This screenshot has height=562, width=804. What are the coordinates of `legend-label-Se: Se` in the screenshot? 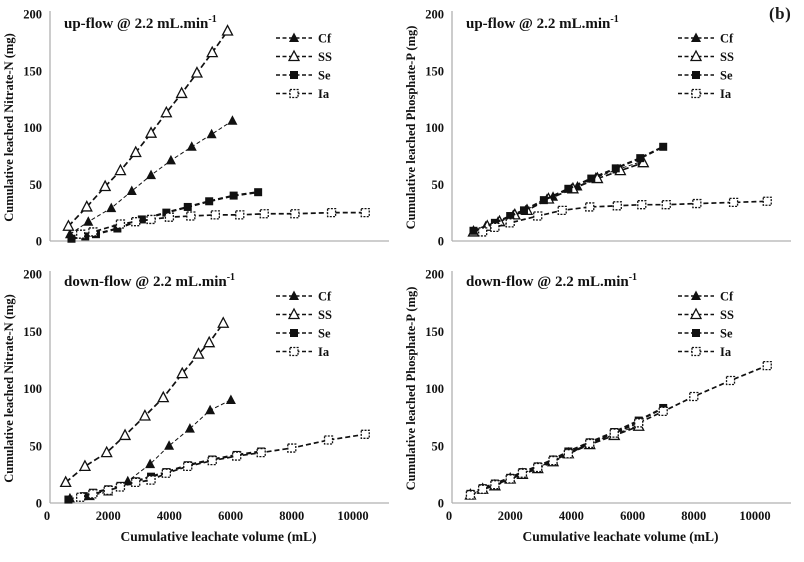 It's located at (324, 334).